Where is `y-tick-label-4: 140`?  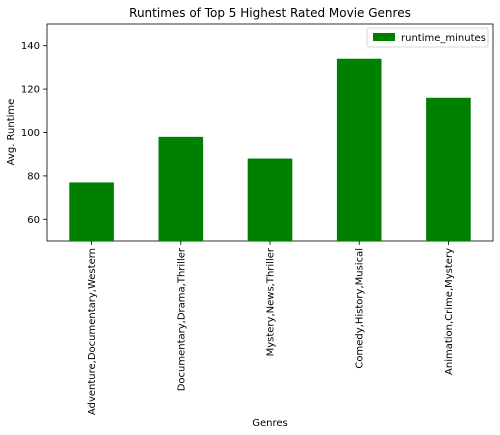
y-tick-label-4: 140 is located at coordinates (30, 46).